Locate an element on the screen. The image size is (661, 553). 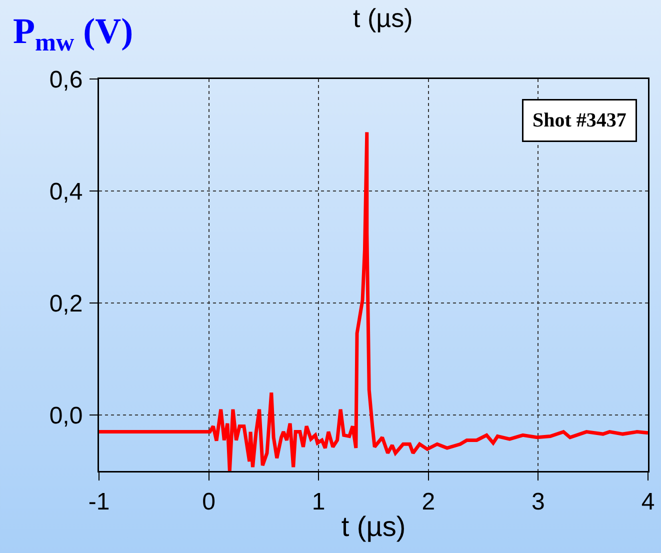
x-tick-label: 4 is located at coordinates (648, 502).